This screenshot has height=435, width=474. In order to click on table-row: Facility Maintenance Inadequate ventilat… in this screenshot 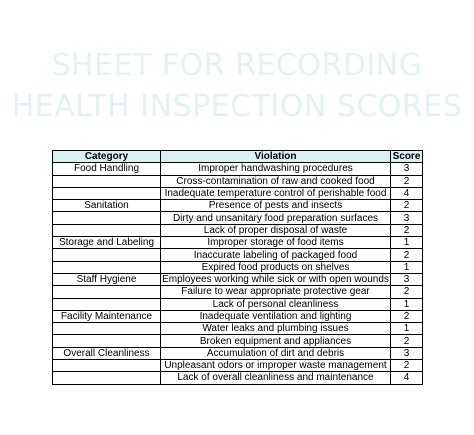, I will do `click(237, 316)`.